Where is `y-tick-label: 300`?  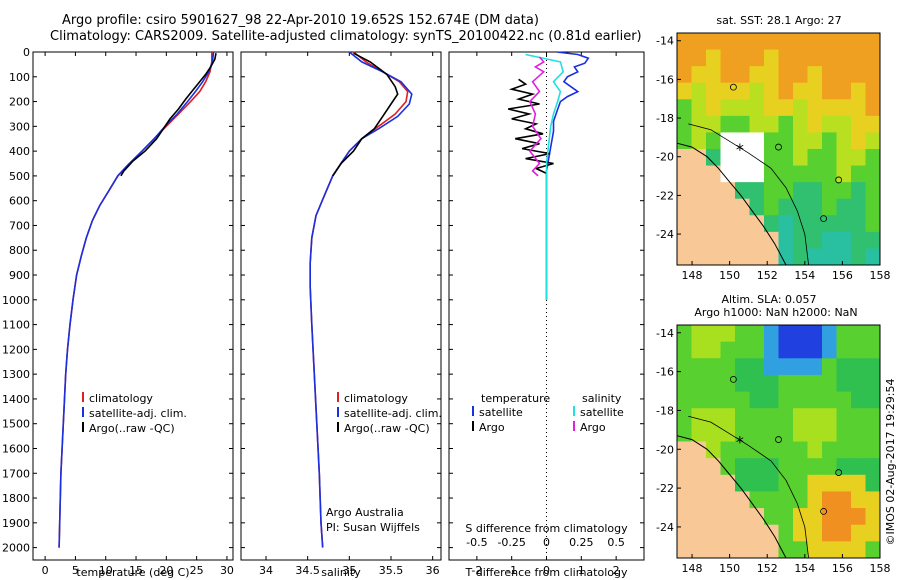
y-tick-label: 300 is located at coordinates (19, 126).